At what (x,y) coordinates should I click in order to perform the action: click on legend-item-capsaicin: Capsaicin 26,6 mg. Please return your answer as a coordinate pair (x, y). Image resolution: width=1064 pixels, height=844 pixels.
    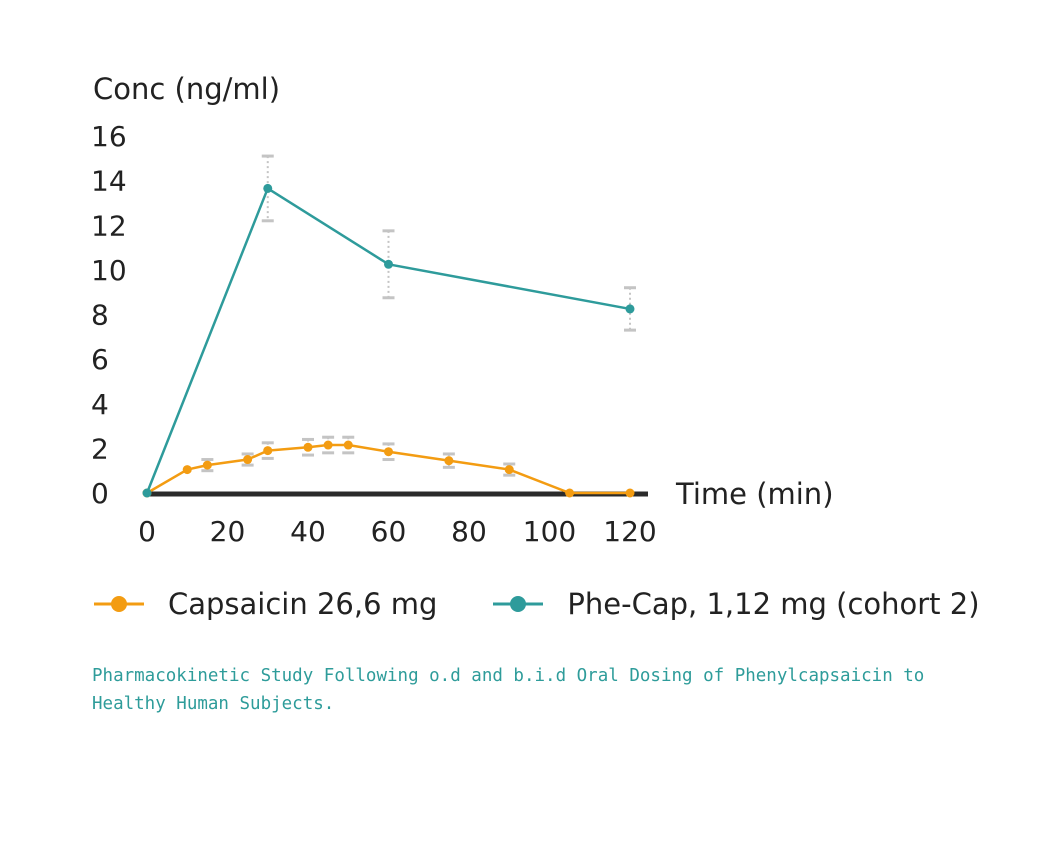
    Looking at the image, I should click on (265, 604).